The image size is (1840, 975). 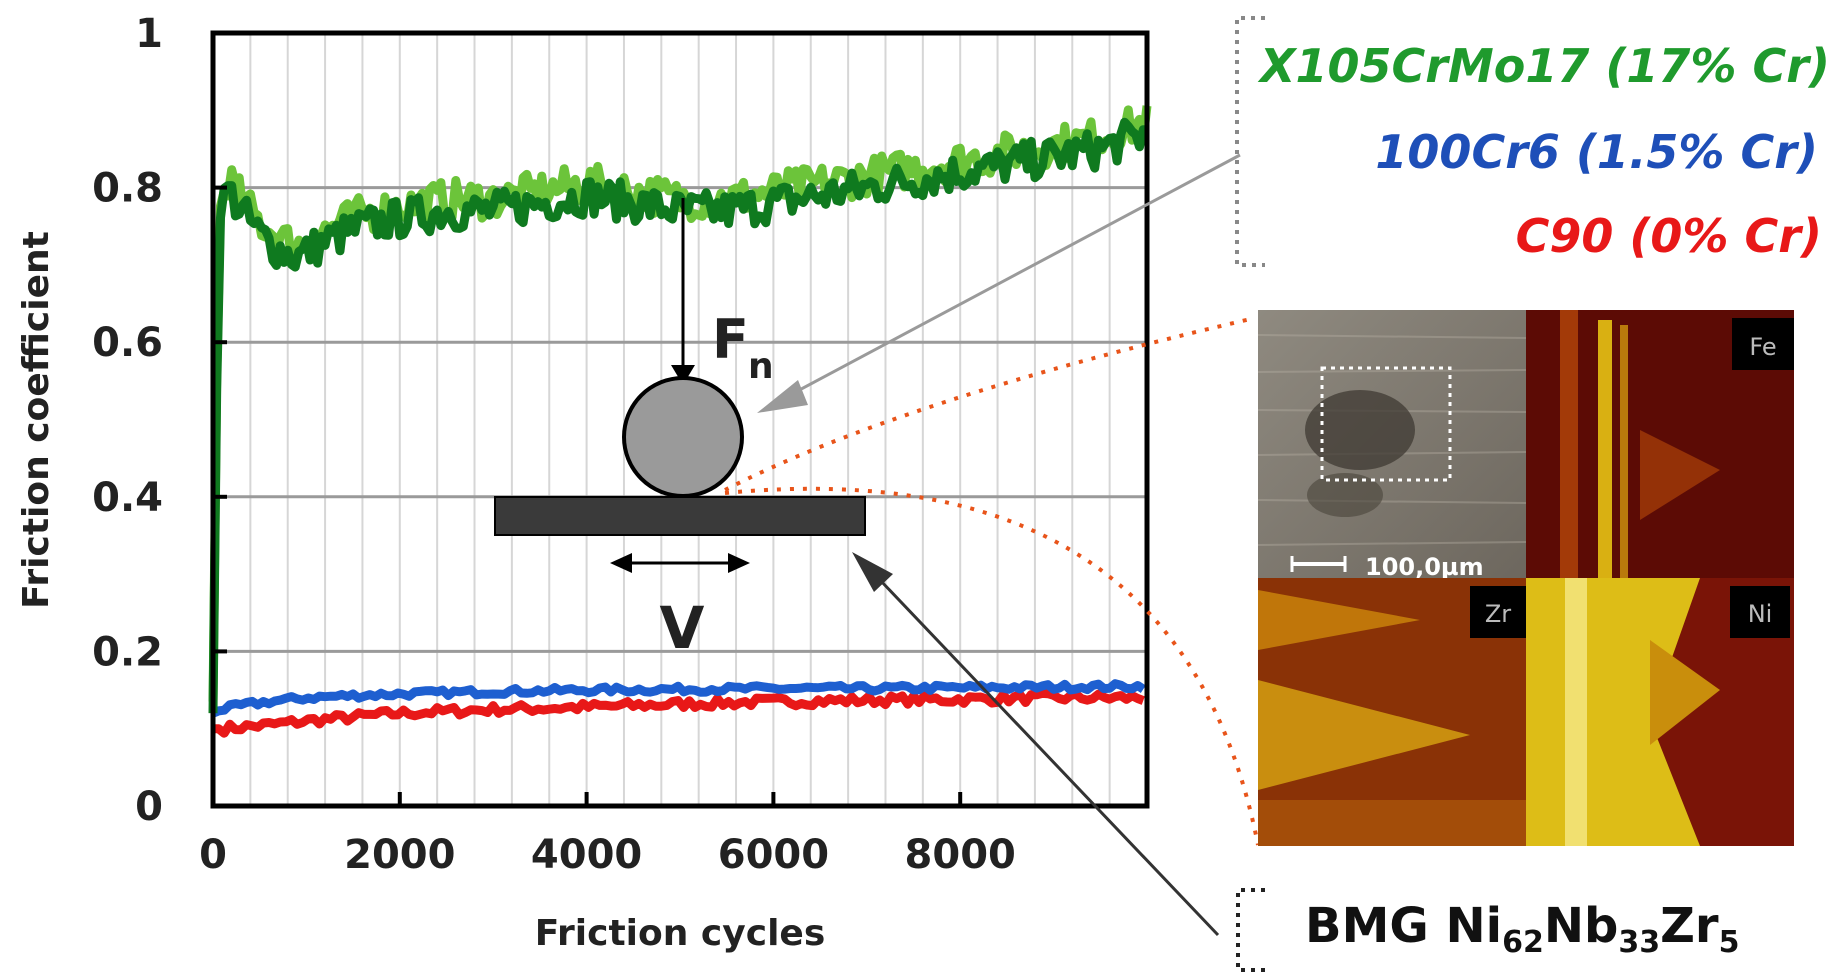 What do you see at coordinates (1404, 926) in the screenshot?
I see `bmg-prefix: BMG Ni` at bounding box center [1404, 926].